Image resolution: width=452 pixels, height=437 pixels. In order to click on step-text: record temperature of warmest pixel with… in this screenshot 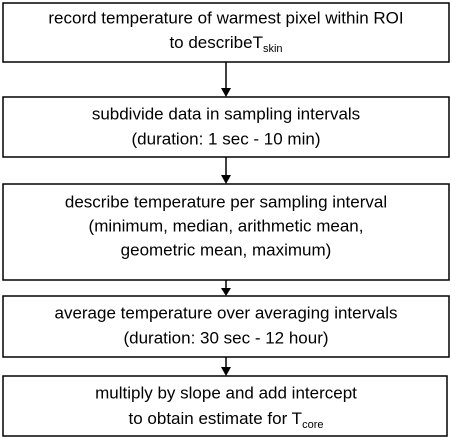, I will do `click(225, 17)`.